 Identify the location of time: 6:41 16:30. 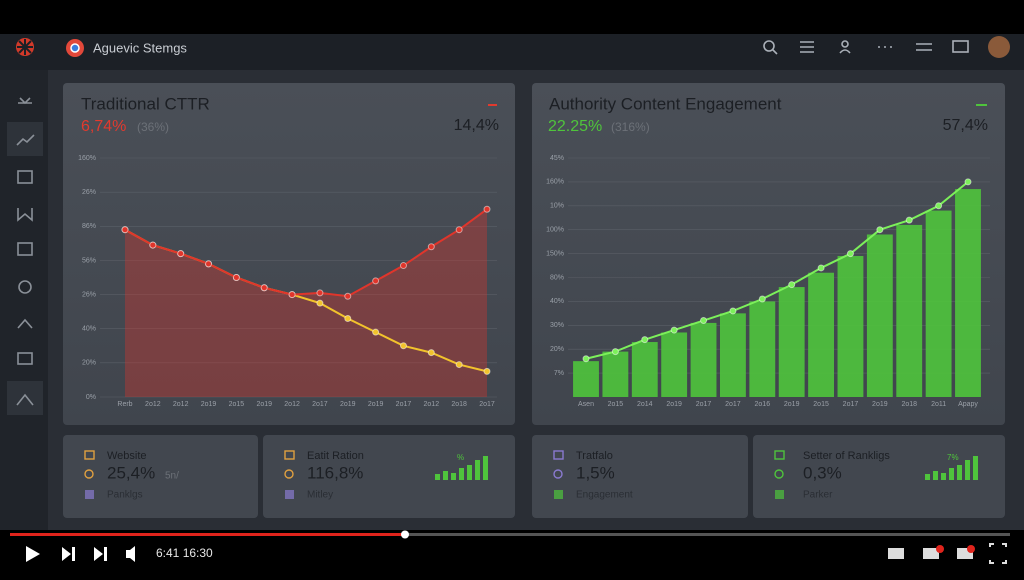
(184, 553).